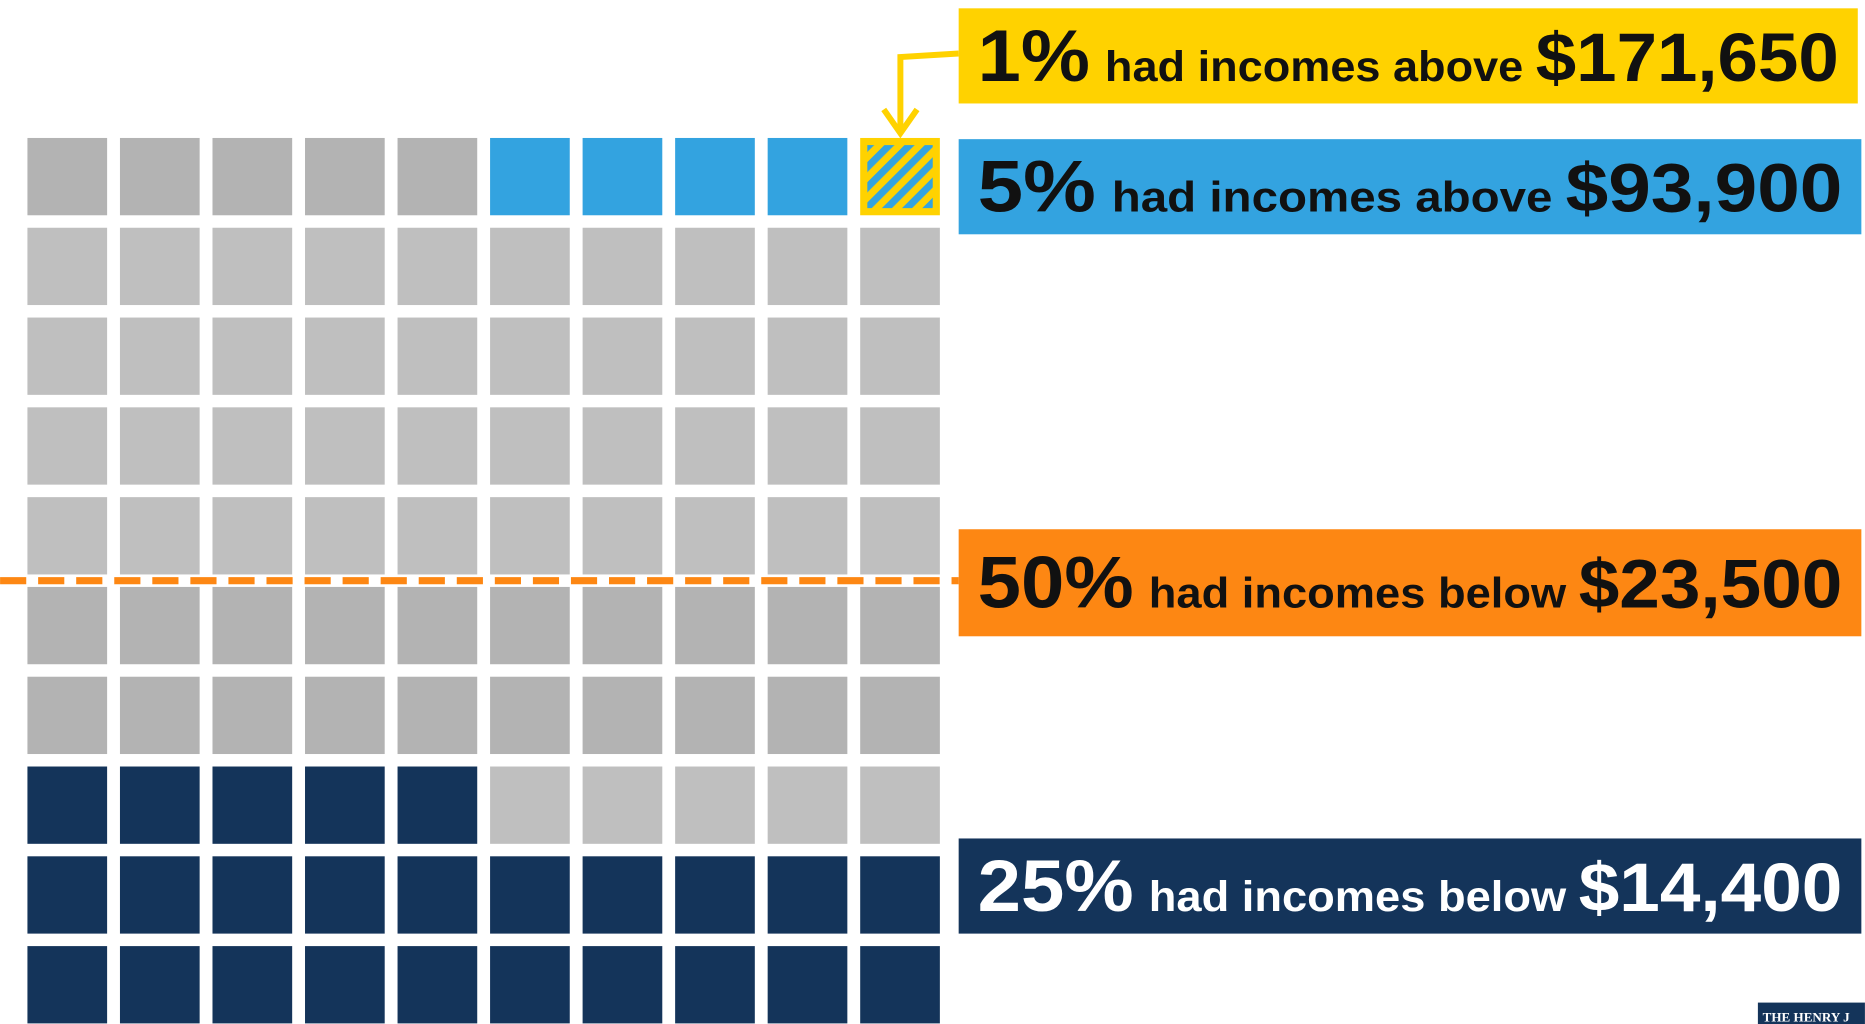 Image resolution: width=1865 pixels, height=1024 pixels. What do you see at coordinates (1811, 1013) in the screenshot?
I see `logo-box` at bounding box center [1811, 1013].